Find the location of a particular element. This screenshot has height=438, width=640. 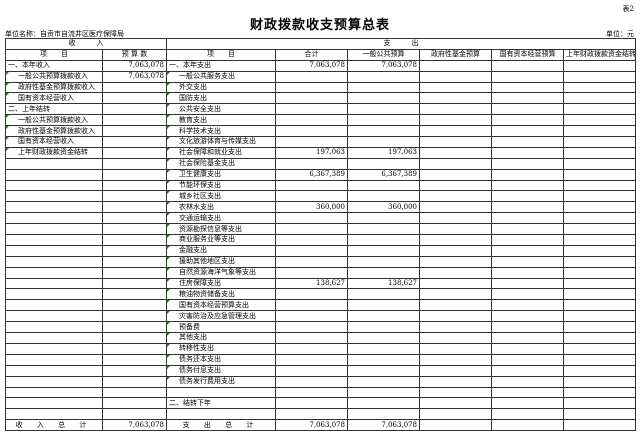

income-amount: 7,063,078 is located at coordinates (134, 76).